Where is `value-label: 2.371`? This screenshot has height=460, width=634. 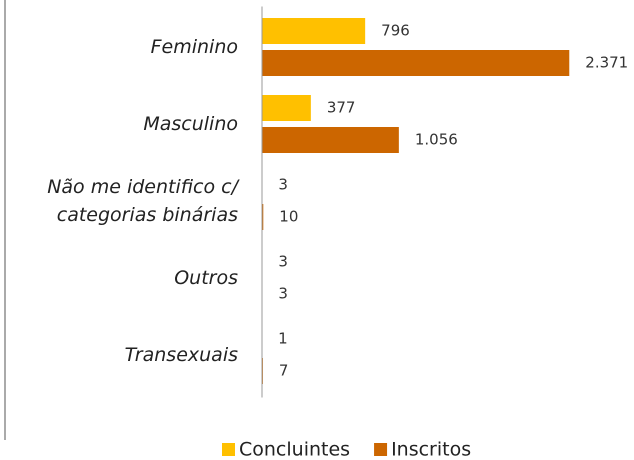 value-label: 2.371 is located at coordinates (606, 63).